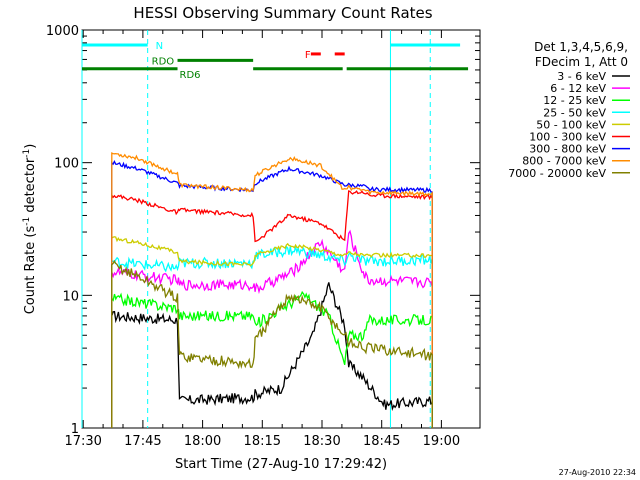  Describe the element at coordinates (30, 187) in the screenshot. I see `y-axis-label-part: detector` at that location.